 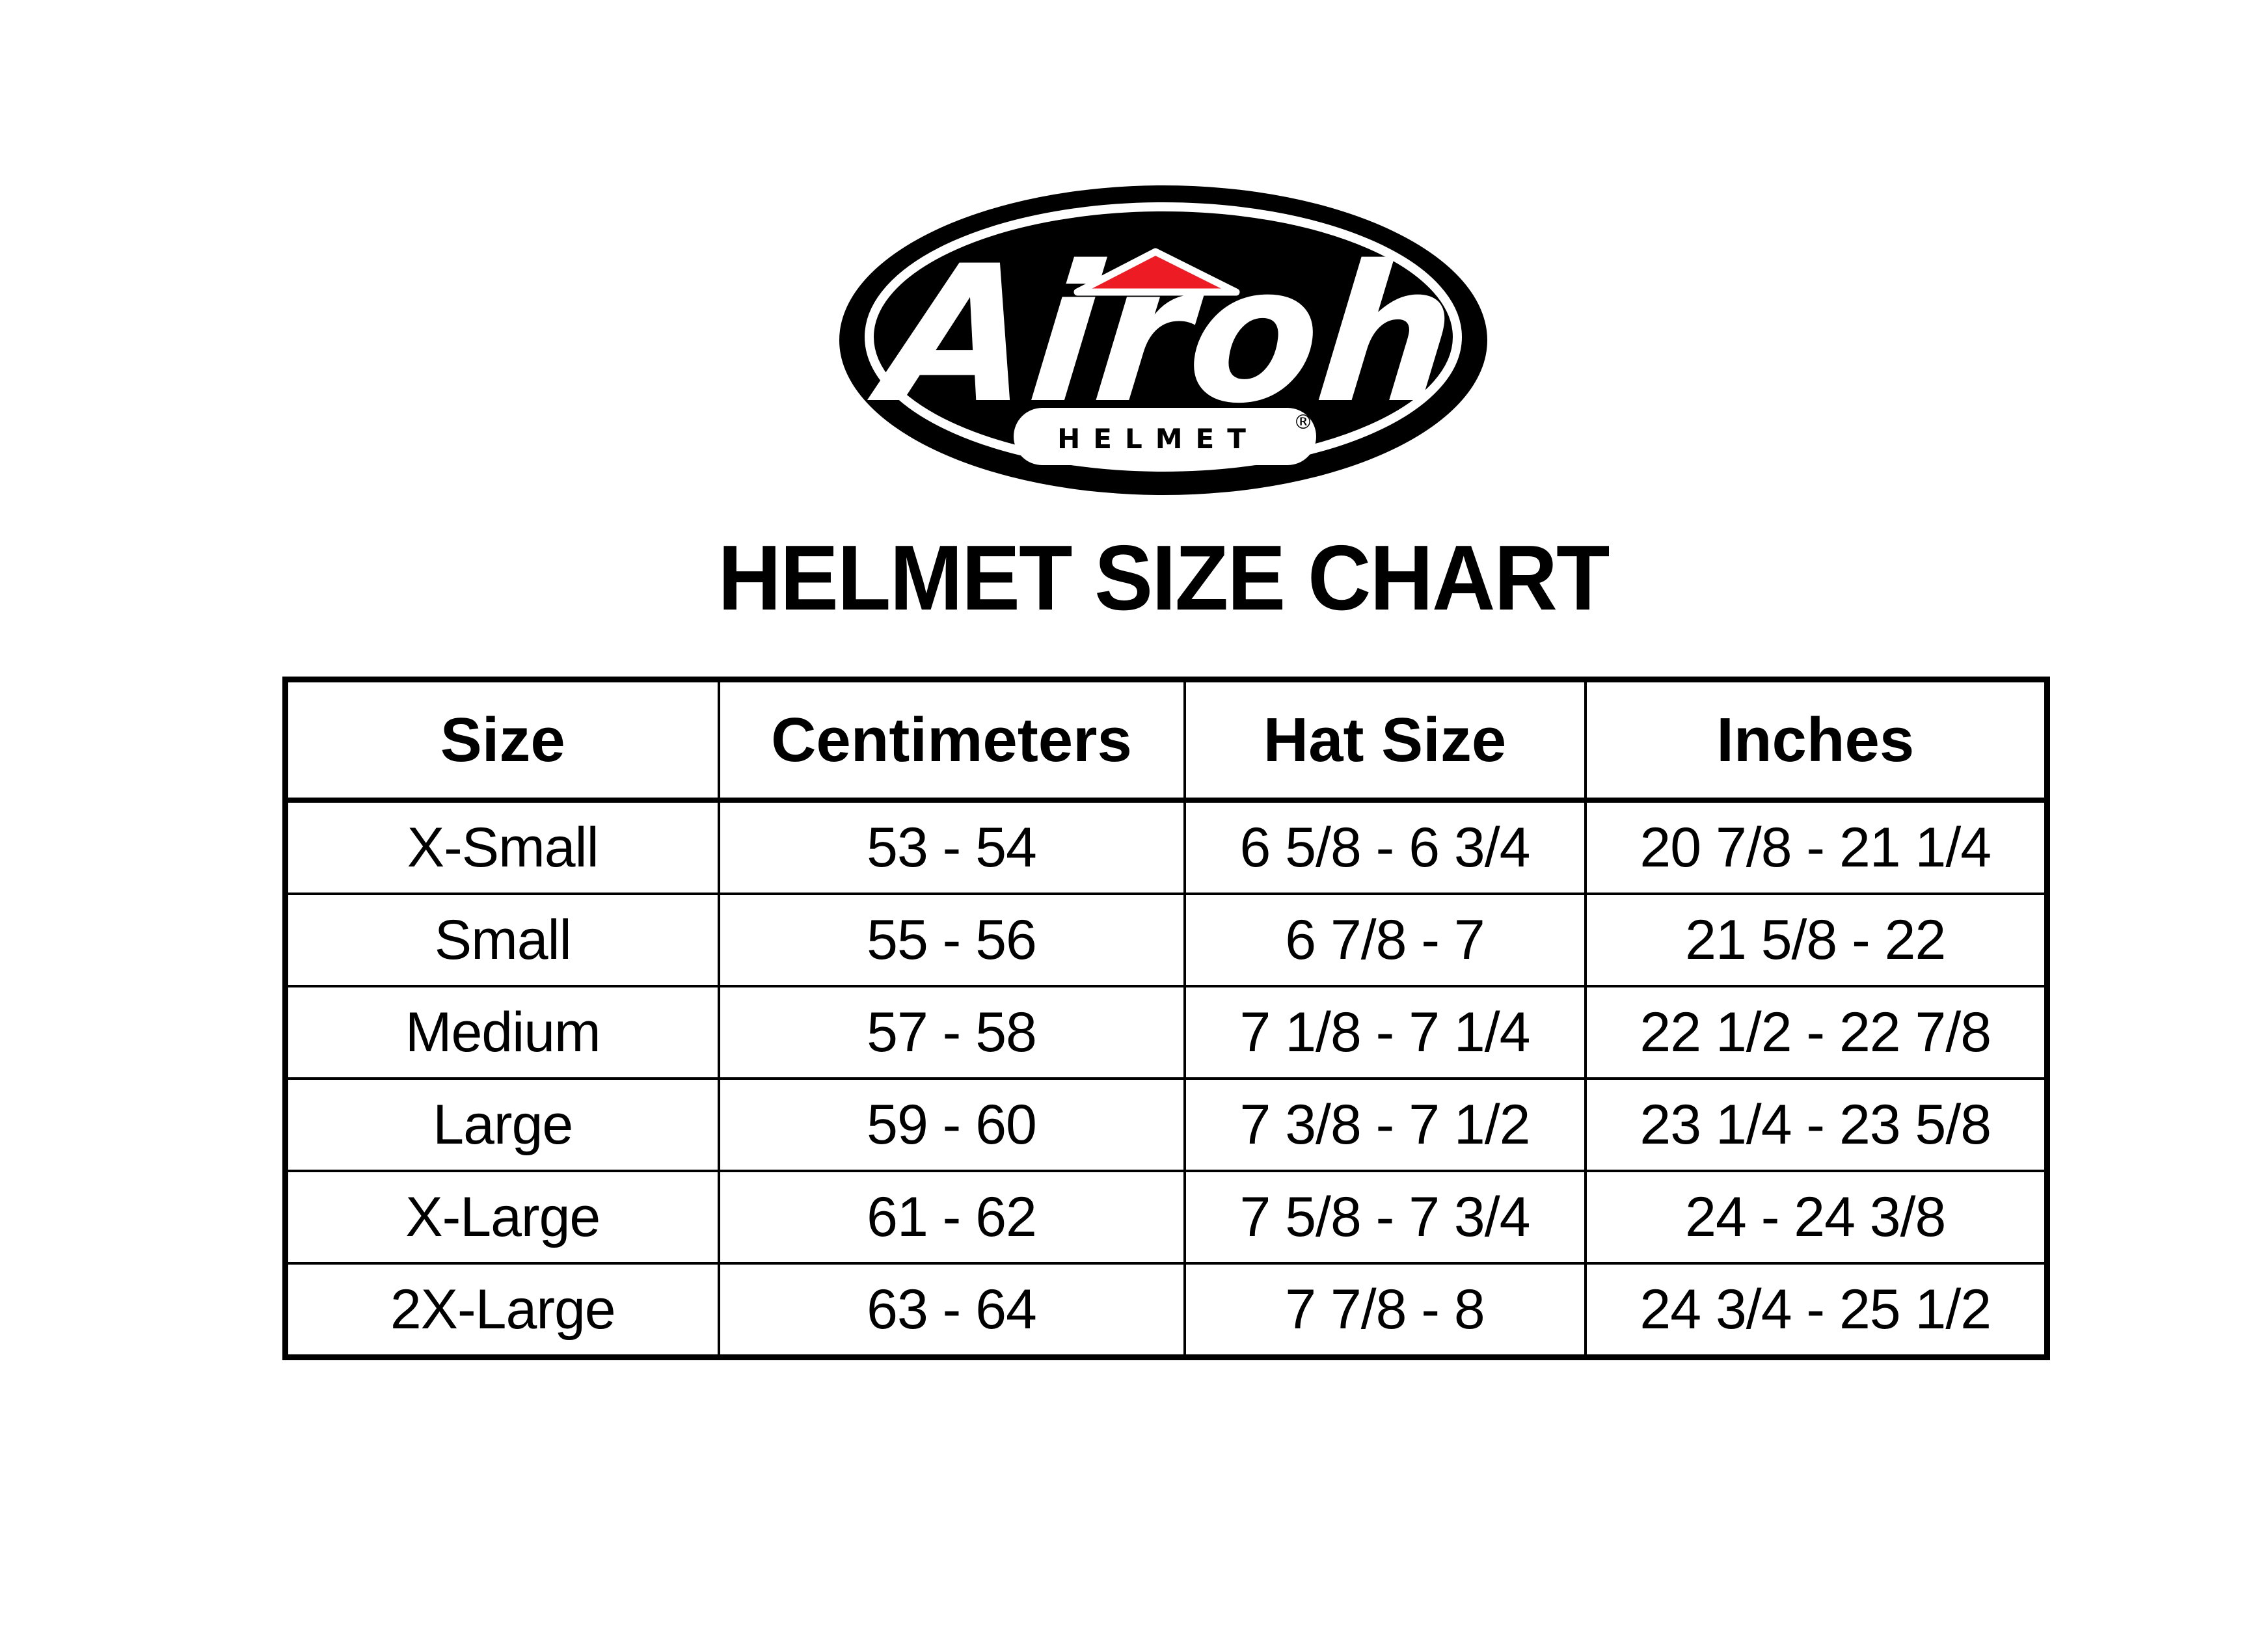 What do you see at coordinates (1385, 1217) in the screenshot?
I see `hat-size-cell: 7 5/8 - 7 3/4` at bounding box center [1385, 1217].